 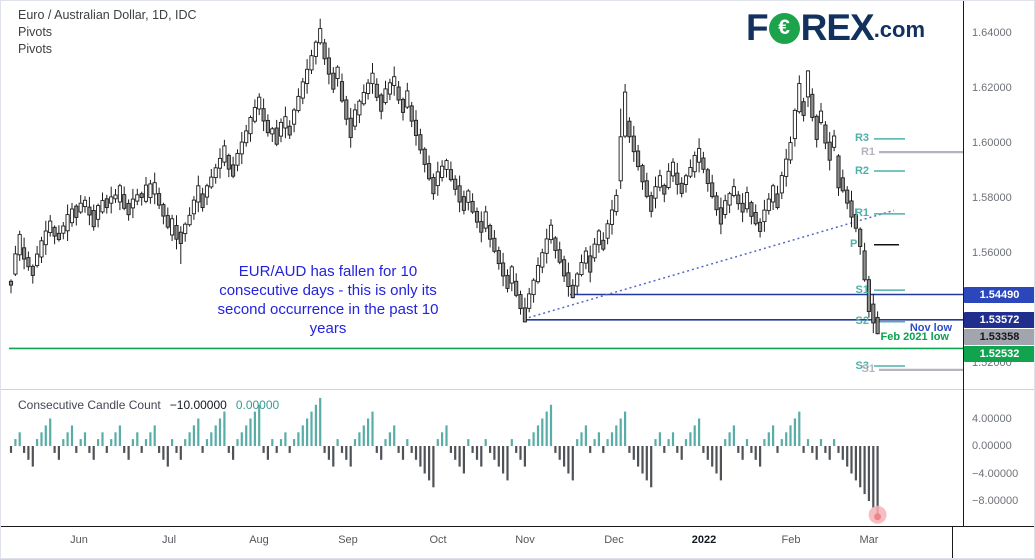 I want to click on pivot-label-p: P, so click(x=854, y=243).